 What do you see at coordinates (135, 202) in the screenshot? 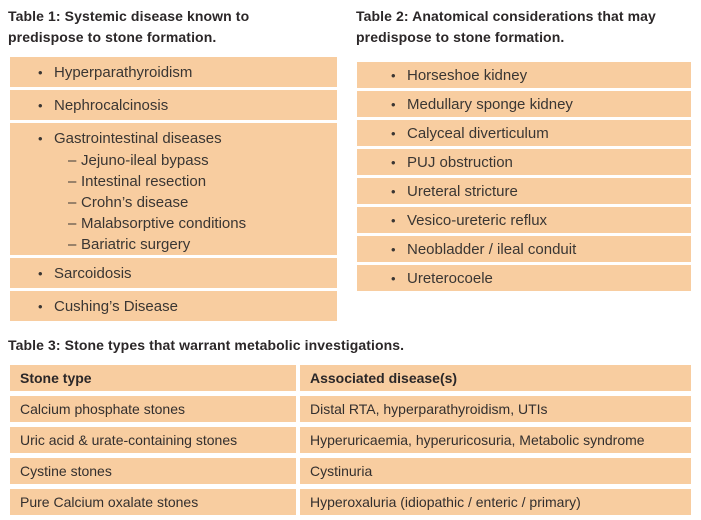
I see `sub-list-item-label: Crohn’s disease` at bounding box center [135, 202].